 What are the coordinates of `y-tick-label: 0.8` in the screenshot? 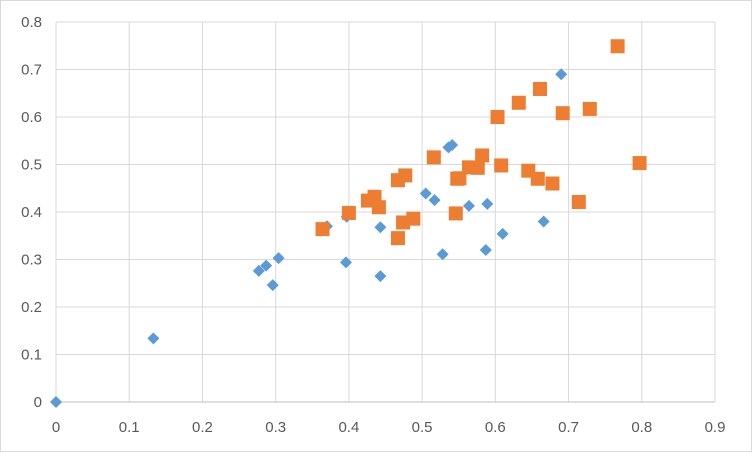 It's located at (31, 22).